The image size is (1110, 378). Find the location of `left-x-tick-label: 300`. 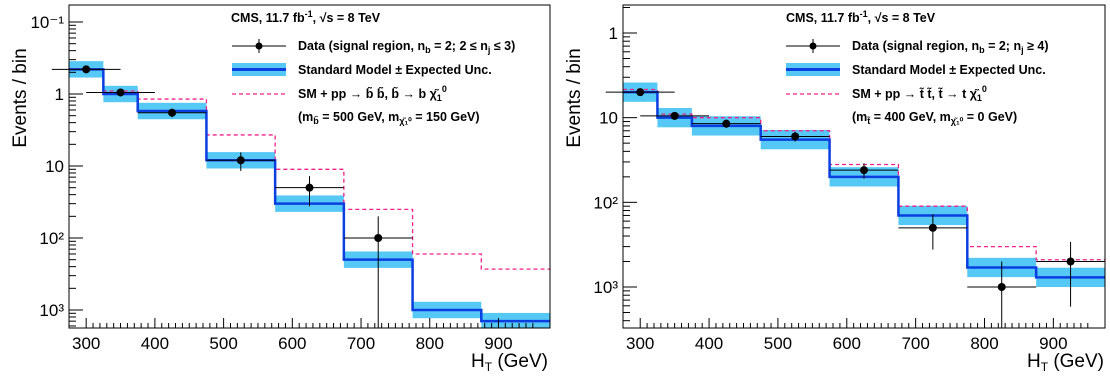

left-x-tick-label: 300 is located at coordinates (86, 343).